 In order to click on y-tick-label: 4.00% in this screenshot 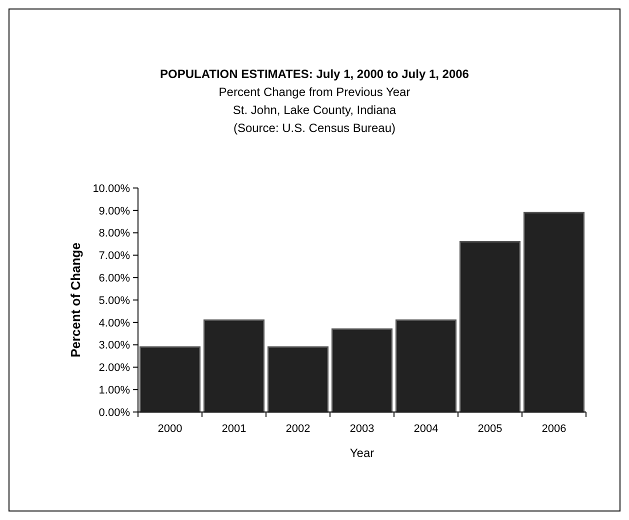, I will do `click(114, 323)`.